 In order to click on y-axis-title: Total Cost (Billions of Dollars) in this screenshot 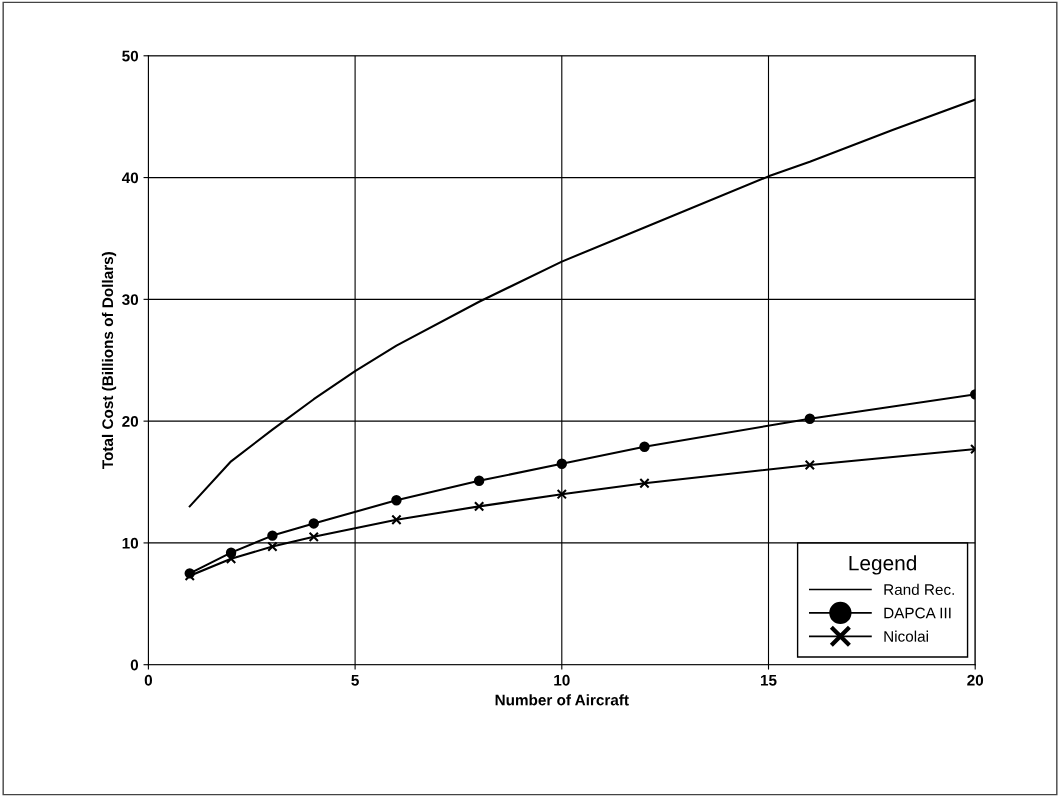, I will do `click(109, 360)`.